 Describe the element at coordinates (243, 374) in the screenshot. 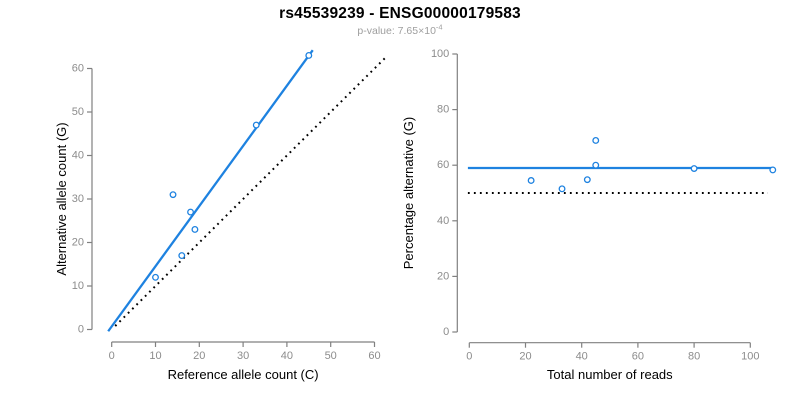

I see `x-axis-label: Reference allele count (C)` at that location.